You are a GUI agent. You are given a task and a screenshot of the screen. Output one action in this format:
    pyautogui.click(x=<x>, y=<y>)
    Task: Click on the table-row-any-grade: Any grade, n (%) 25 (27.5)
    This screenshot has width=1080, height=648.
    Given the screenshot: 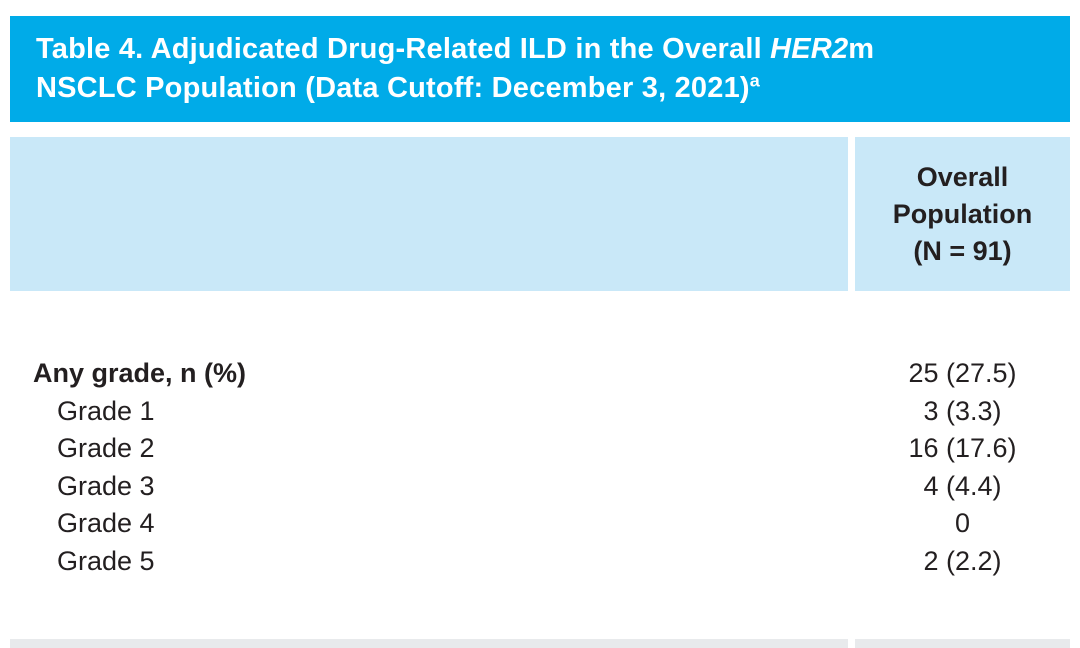 What is the action you would take?
    pyautogui.click(x=540, y=374)
    